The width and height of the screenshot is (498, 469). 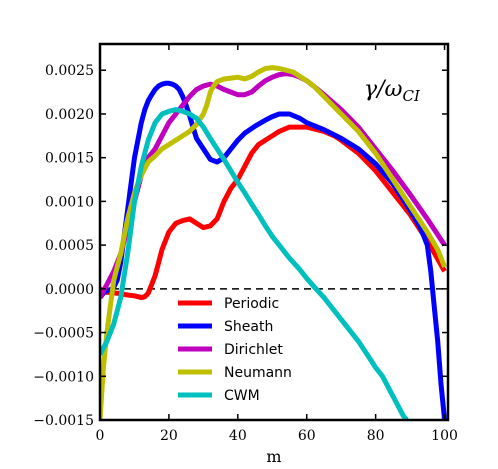 I want to click on y-tick-label: 0.0020, so click(x=69, y=115).